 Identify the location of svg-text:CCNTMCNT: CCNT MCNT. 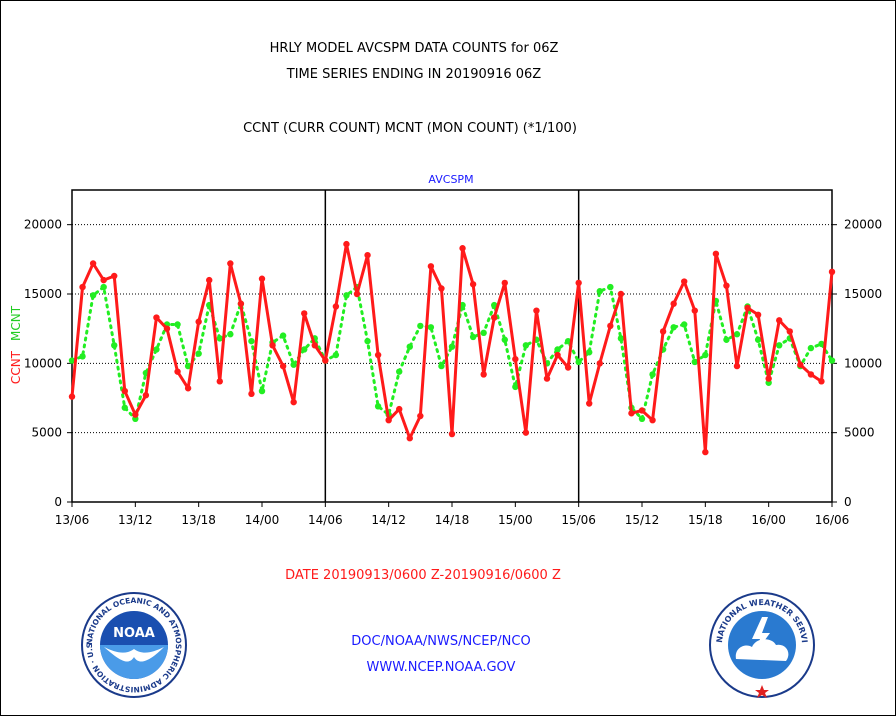
(16, 344).